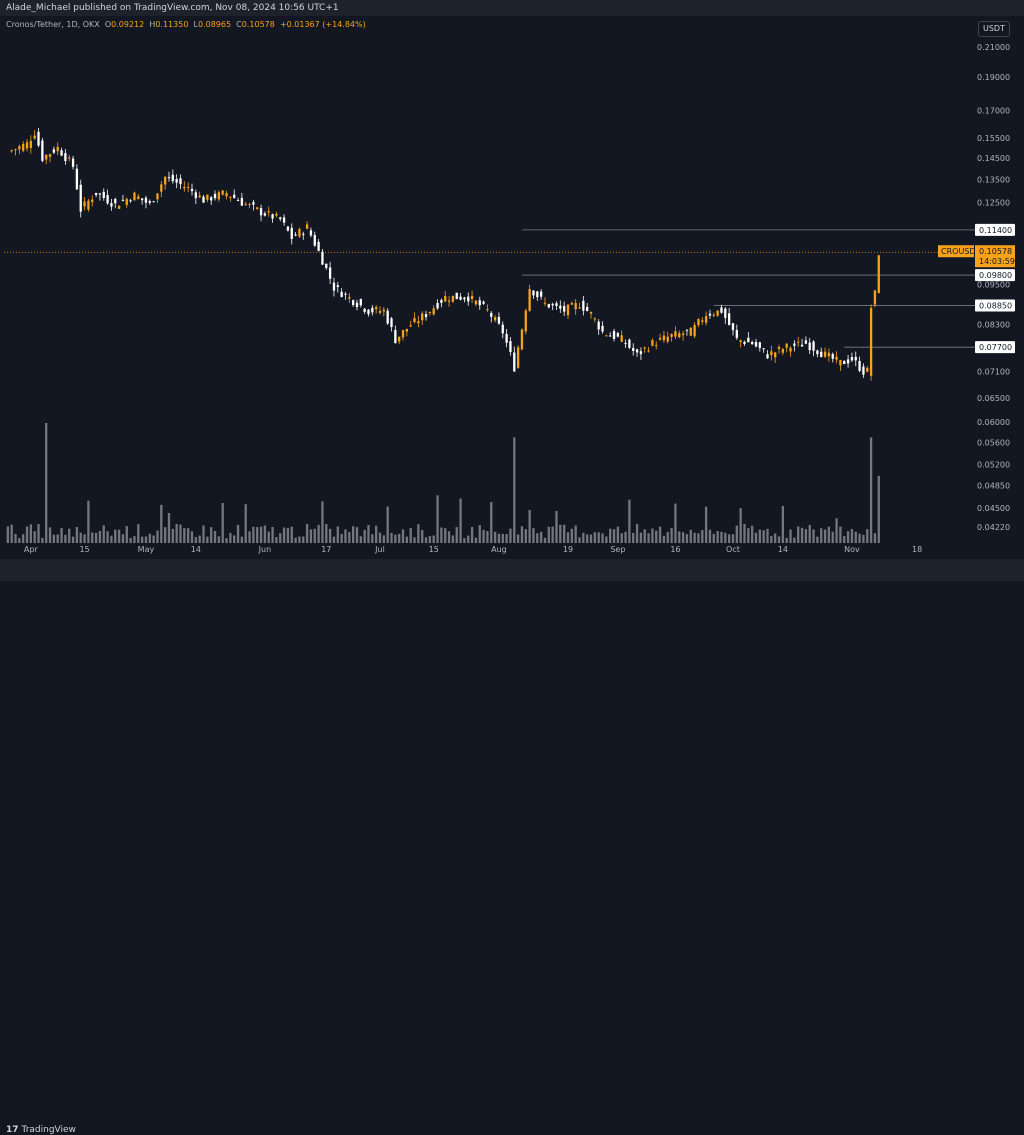 This screenshot has width=1024, height=1135. I want to click on tradingview-logo: 17 TradingView, so click(41, 1130).